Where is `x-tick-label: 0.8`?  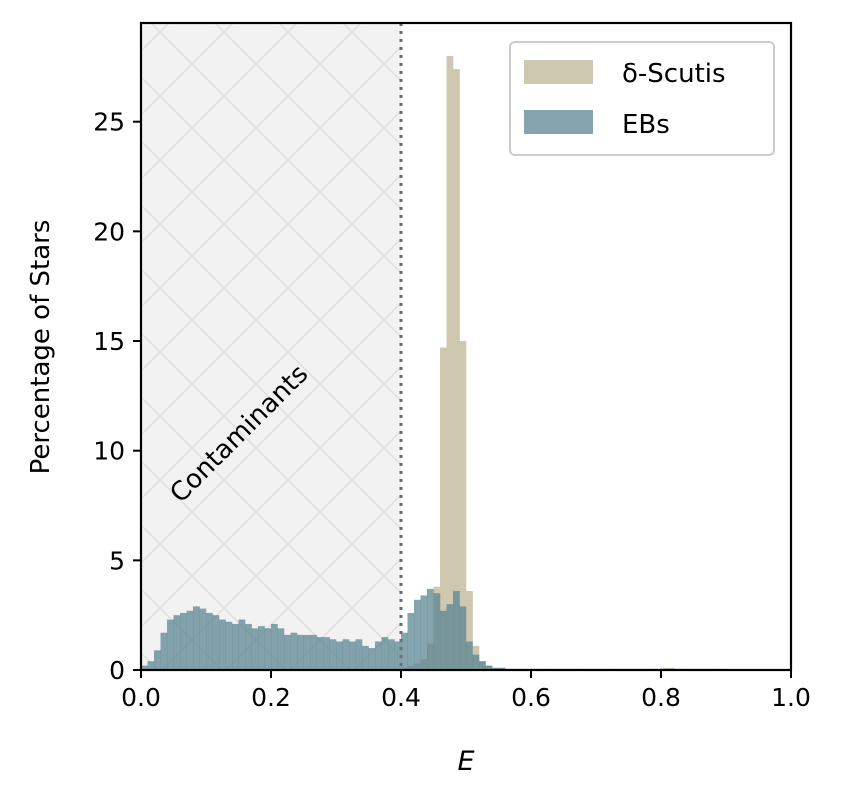
x-tick-label: 0.8 is located at coordinates (661, 697).